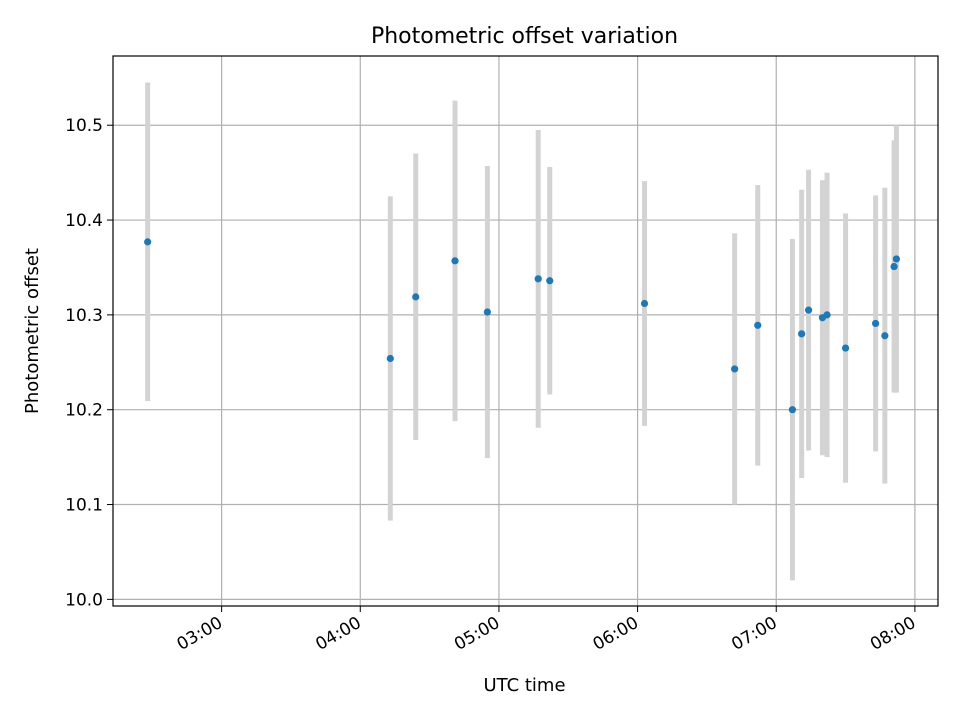 This screenshot has height=720, width=960. What do you see at coordinates (84, 506) in the screenshot?
I see `y-tick-label: 10.1` at bounding box center [84, 506].